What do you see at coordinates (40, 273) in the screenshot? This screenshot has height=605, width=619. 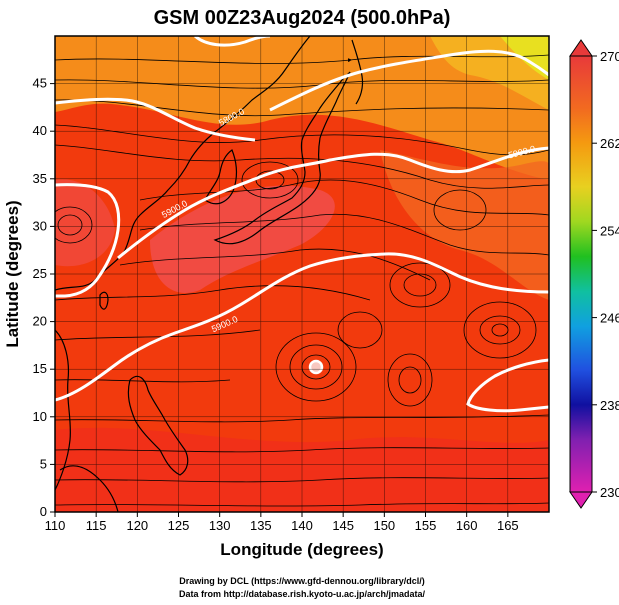 I see `y-tick-label: 25` at bounding box center [40, 273].